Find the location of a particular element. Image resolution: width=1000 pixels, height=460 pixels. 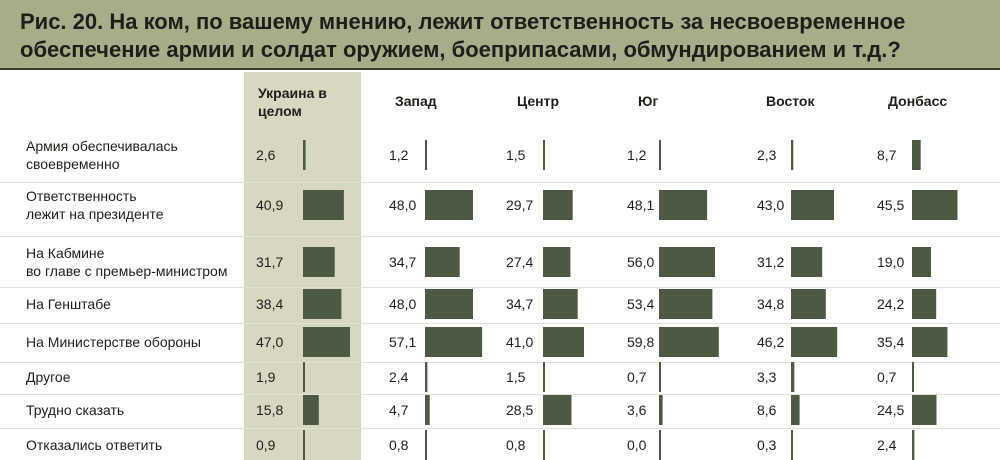

data-label: 0,0 is located at coordinates (637, 445).